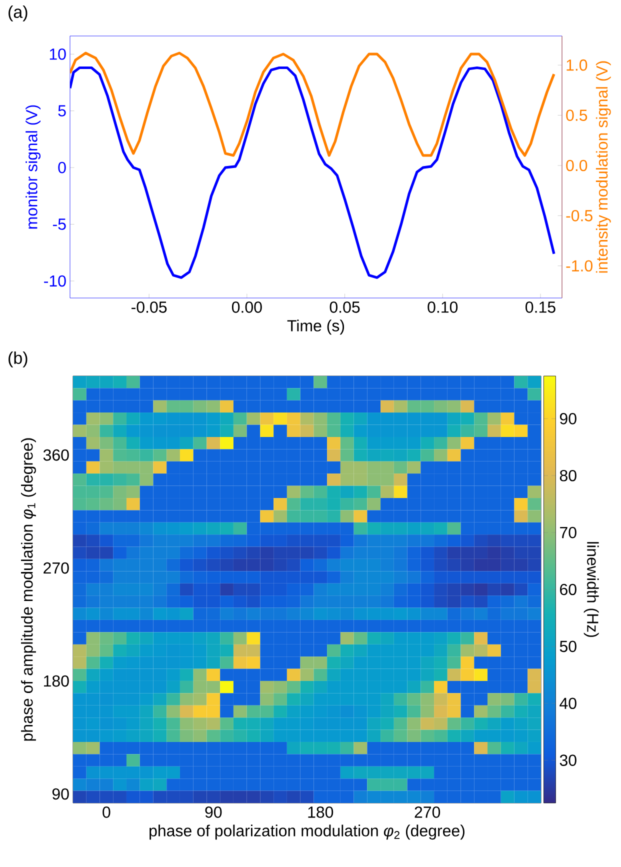 The width and height of the screenshot is (621, 867). I want to click on y2-tick-label: -1.0, so click(579, 266).